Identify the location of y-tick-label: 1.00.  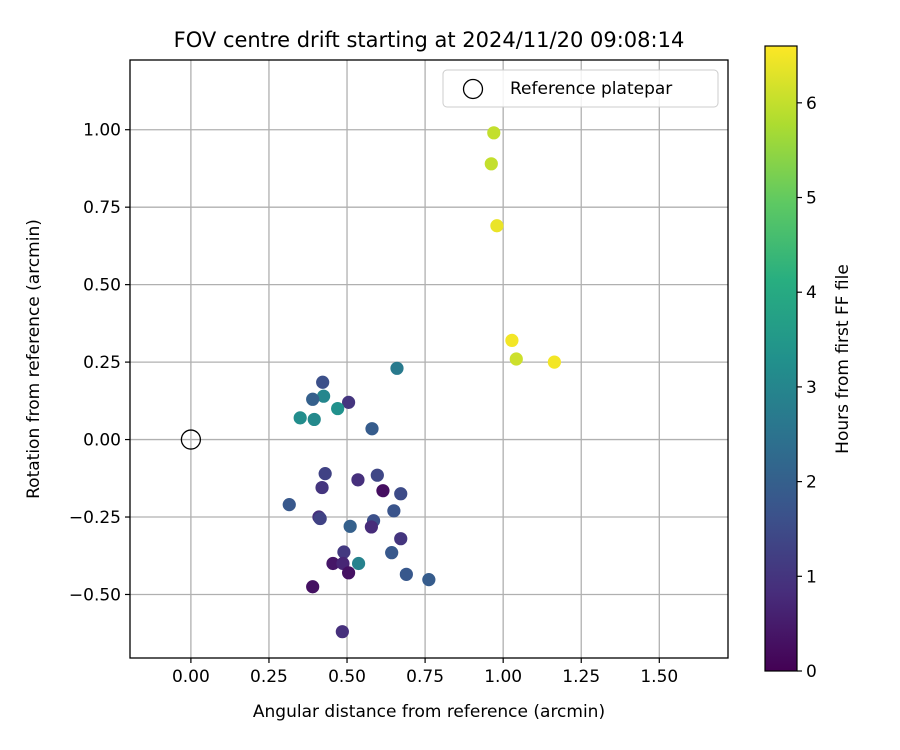
(102, 131).